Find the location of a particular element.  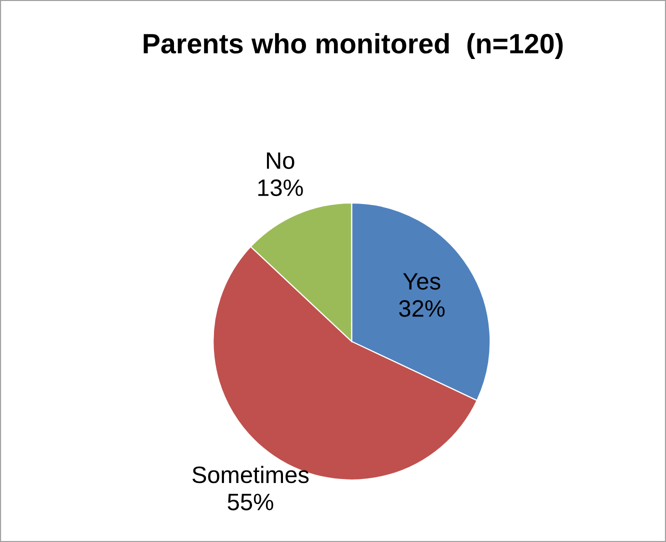

slice-label: No is located at coordinates (280, 160).